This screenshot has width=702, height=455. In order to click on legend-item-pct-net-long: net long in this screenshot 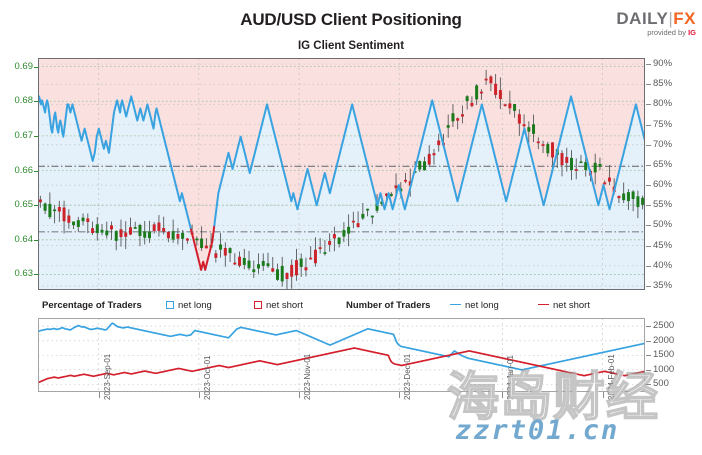, I will do `click(189, 306)`.